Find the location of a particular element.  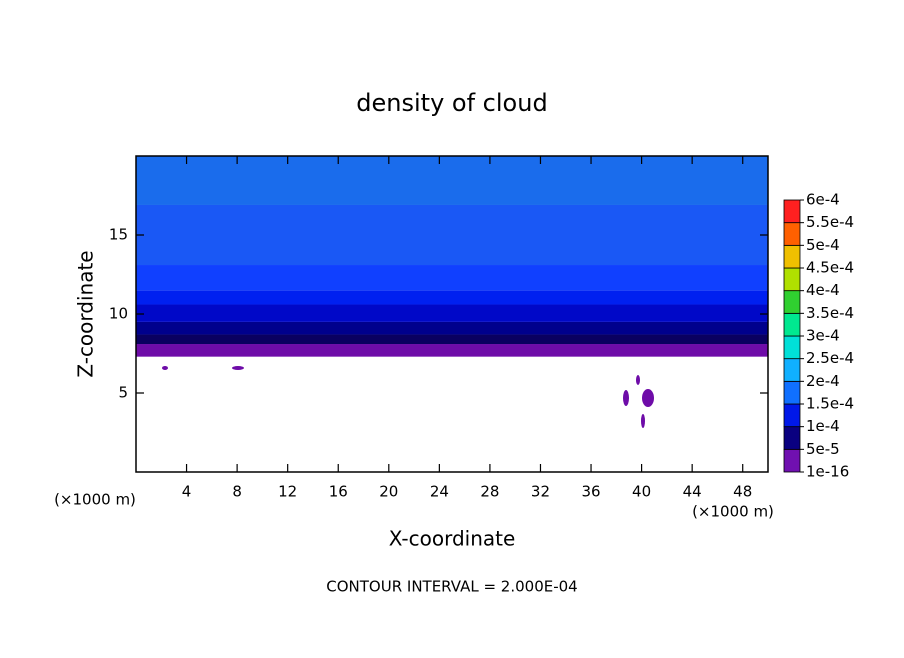

colorbar-label: 4e-4 is located at coordinates (823, 290).